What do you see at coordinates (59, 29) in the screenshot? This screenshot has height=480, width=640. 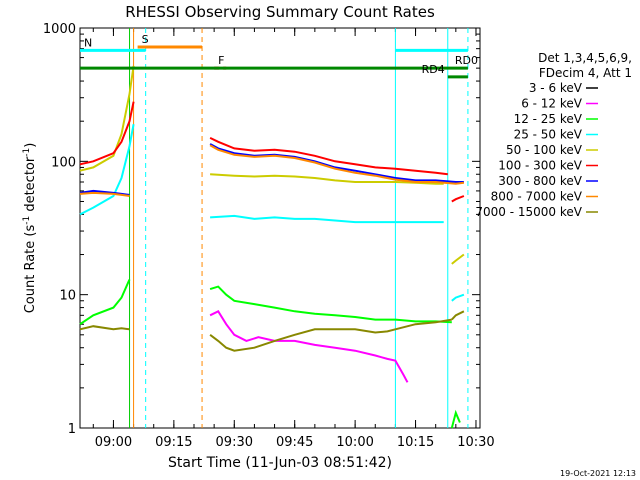 I see `y-tick-label: 1000` at bounding box center [59, 29].